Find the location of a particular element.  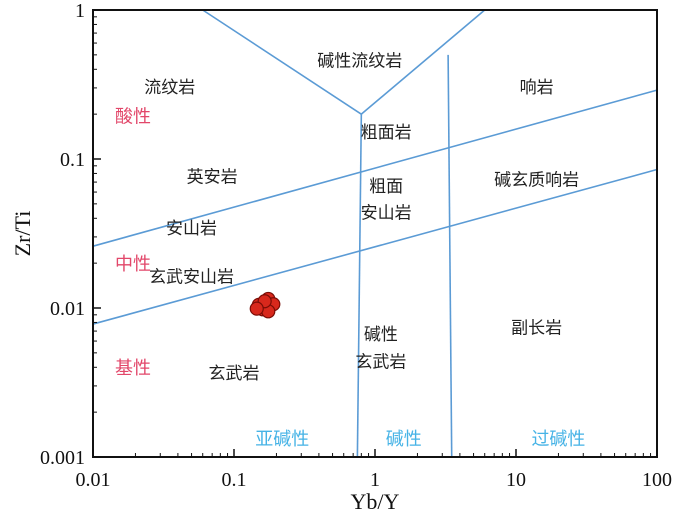

field-label: 副长岩 is located at coordinates (536, 328).